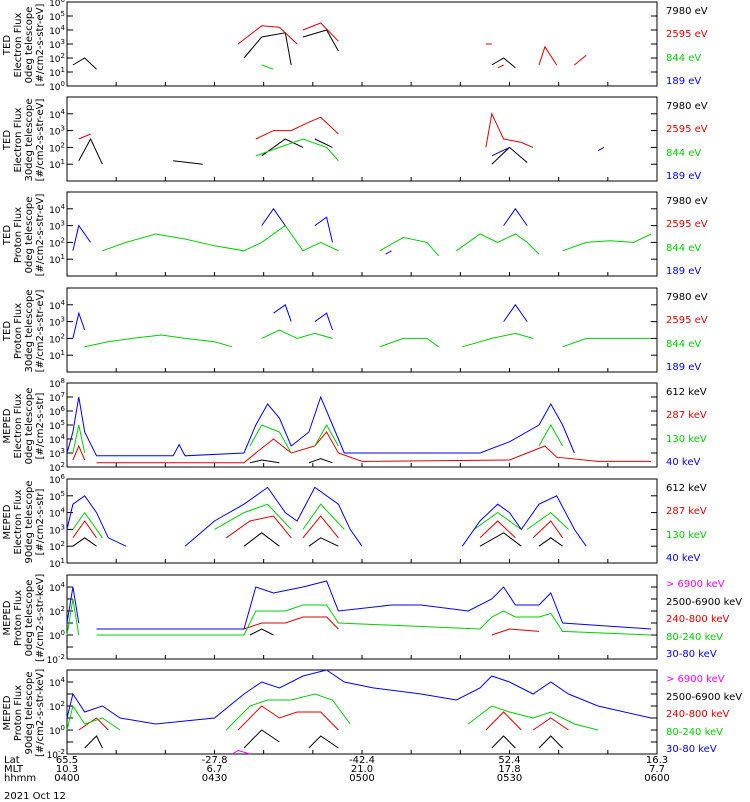 Image resolution: width=750 pixels, height=802 pixels. What do you see at coordinates (56, 659) in the screenshot?
I see `y-tick-label: 10⁻²` at bounding box center [56, 659].